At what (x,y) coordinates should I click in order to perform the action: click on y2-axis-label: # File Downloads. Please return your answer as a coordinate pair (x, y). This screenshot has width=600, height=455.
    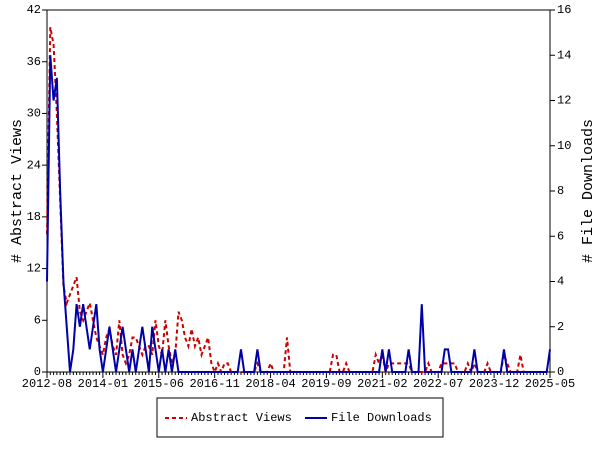
    Looking at the image, I should click on (588, 191).